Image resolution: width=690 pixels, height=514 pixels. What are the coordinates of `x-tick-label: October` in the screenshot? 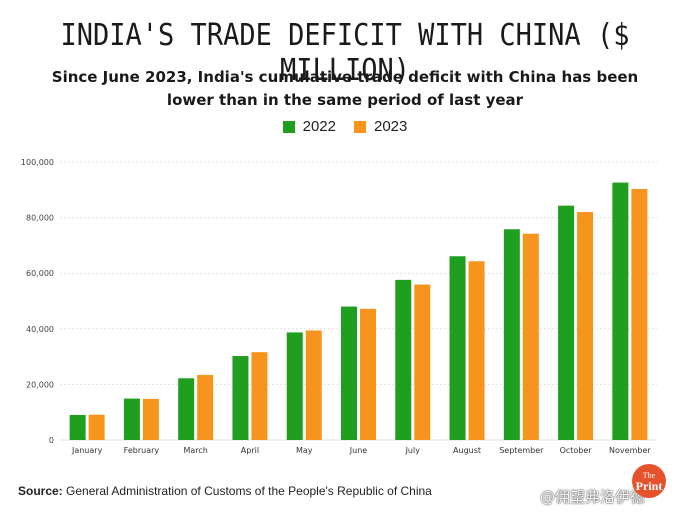 It's located at (576, 450).